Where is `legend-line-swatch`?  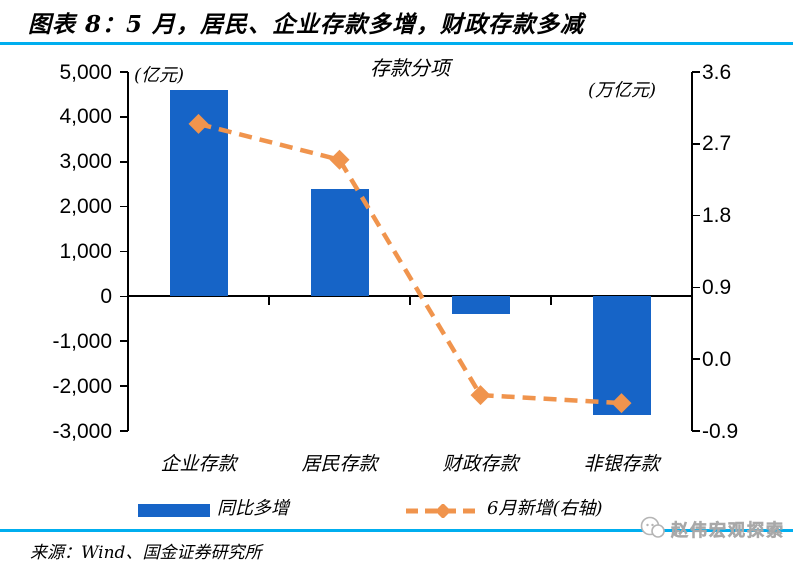
legend-line-swatch is located at coordinates (443, 511).